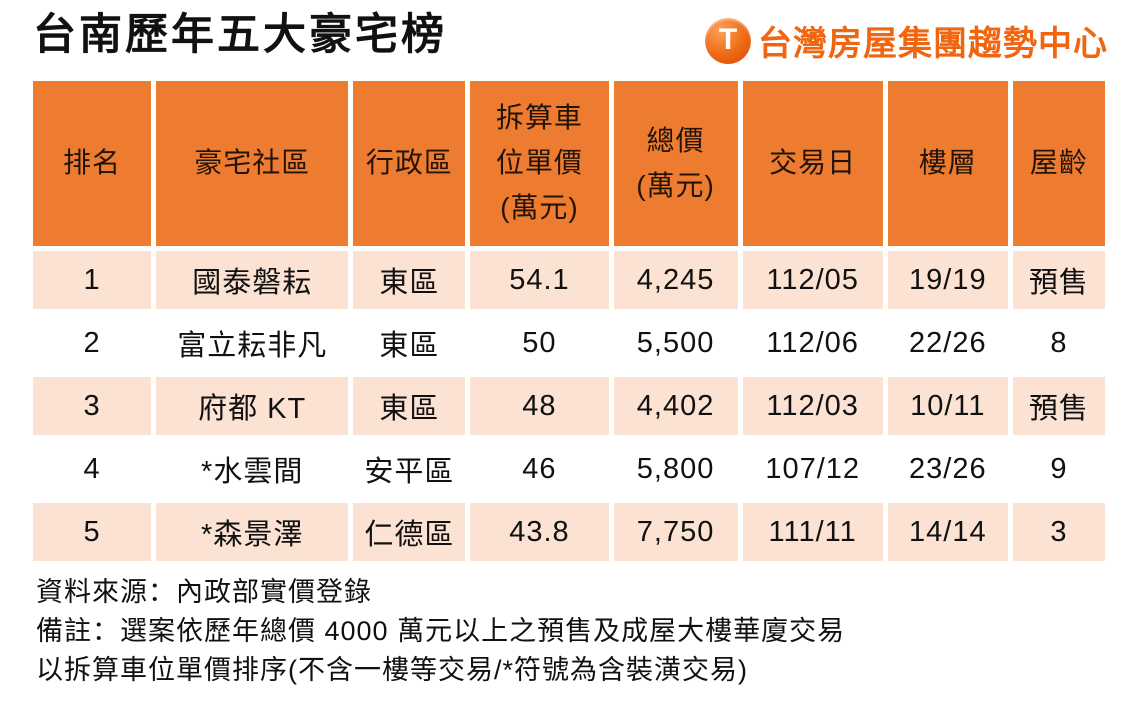 This screenshot has width=1138, height=722. I want to click on brand-logo-letter: T, so click(728, 39).